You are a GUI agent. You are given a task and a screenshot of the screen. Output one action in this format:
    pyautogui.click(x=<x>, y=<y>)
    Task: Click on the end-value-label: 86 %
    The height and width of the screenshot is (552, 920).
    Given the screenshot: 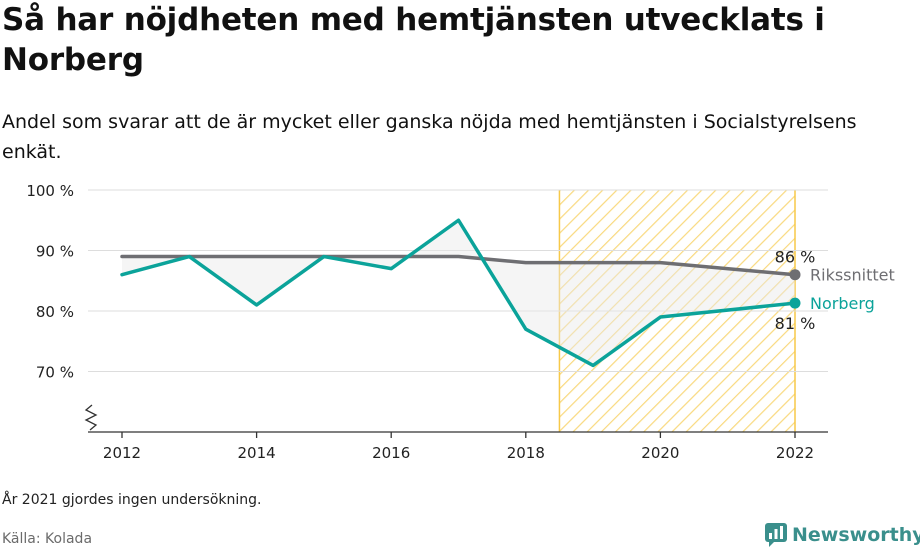 What is the action you would take?
    pyautogui.click(x=795, y=257)
    